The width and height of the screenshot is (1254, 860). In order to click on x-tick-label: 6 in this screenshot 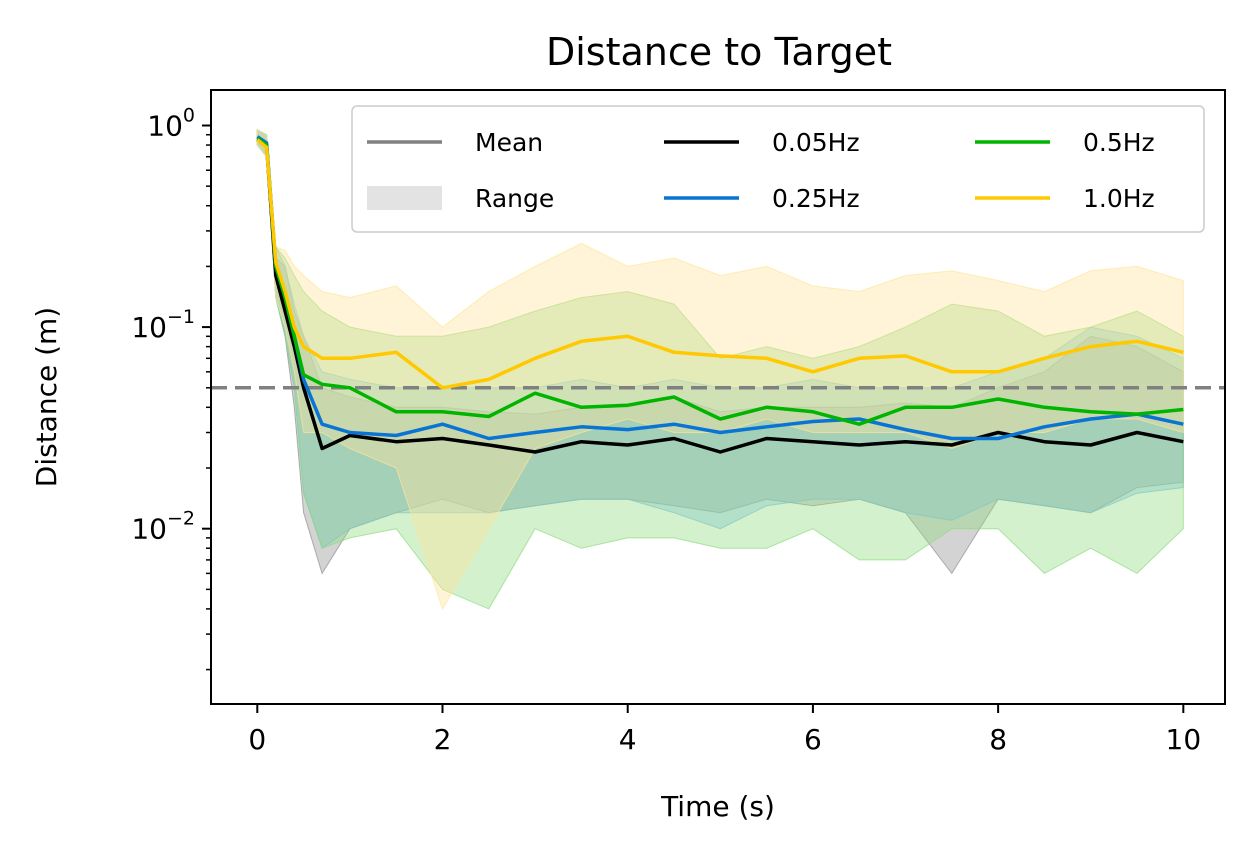, I will do `click(813, 739)`.